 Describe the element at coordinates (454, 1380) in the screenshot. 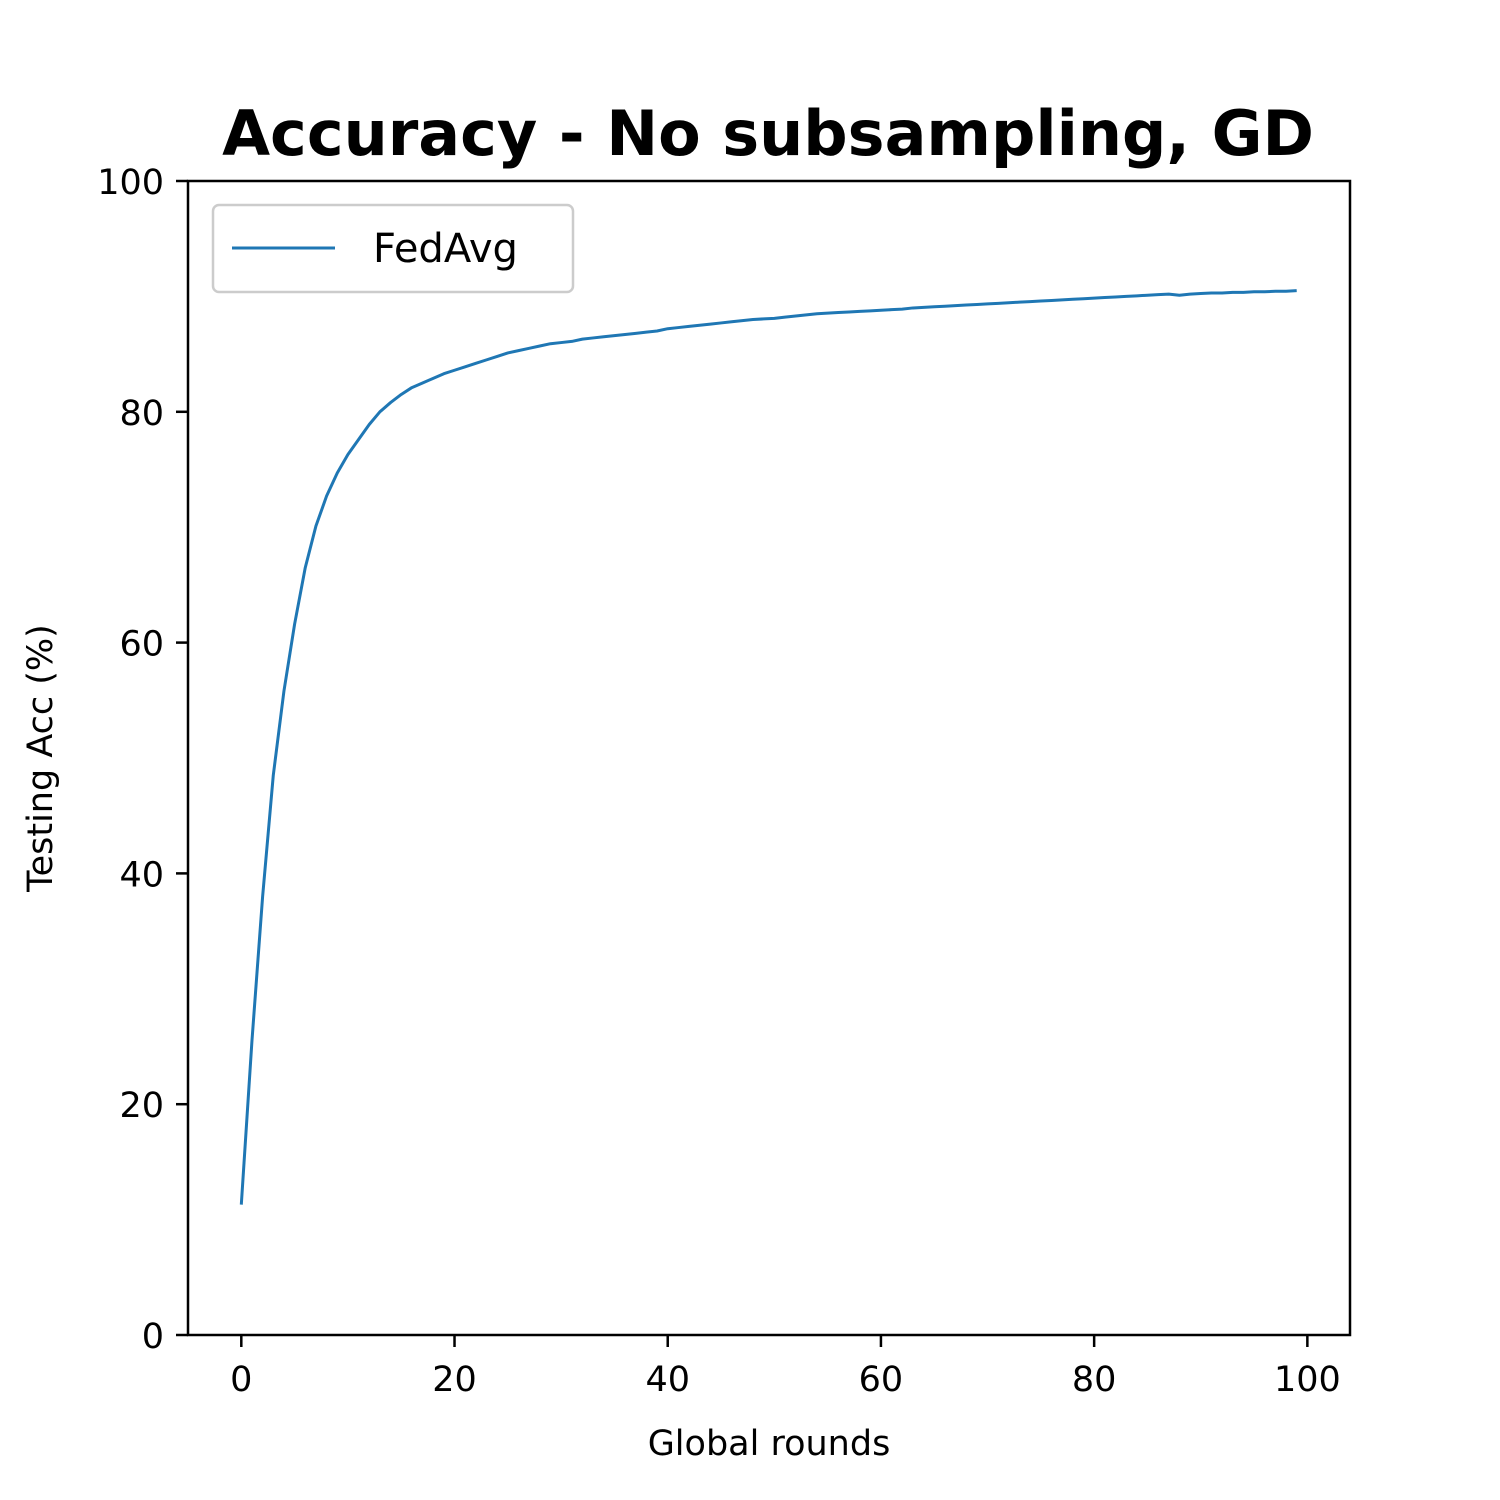

I see `x-tick-label: 20` at that location.